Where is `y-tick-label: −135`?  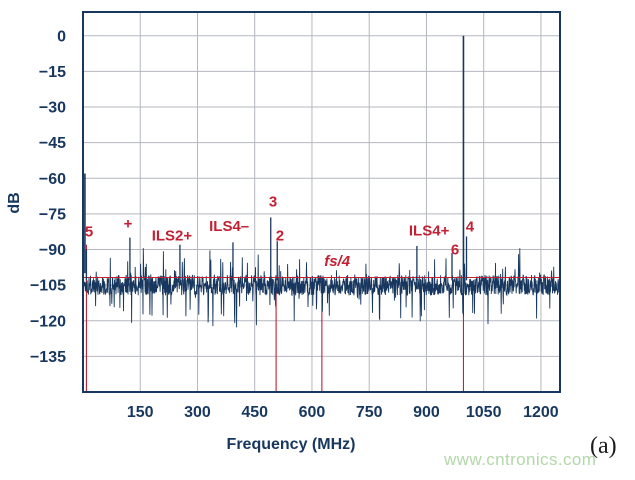 y-tick-label: −135 is located at coordinates (48, 357).